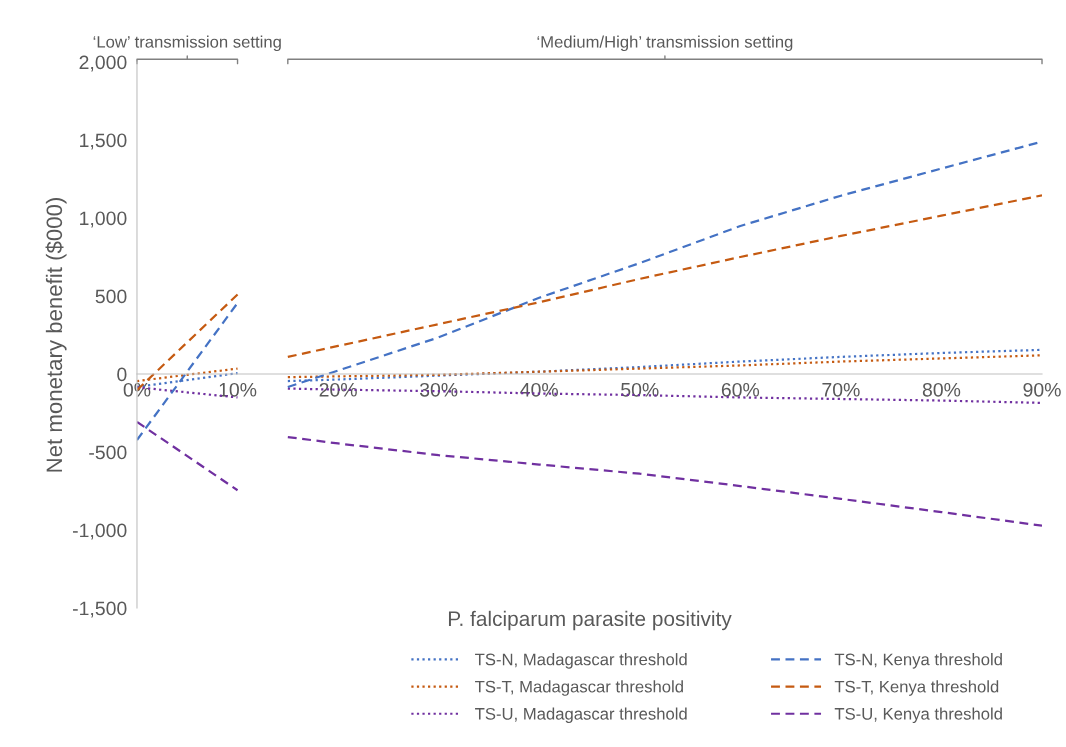 This screenshot has width=1066, height=747. I want to click on x-tick-label: 30%, so click(438, 389).